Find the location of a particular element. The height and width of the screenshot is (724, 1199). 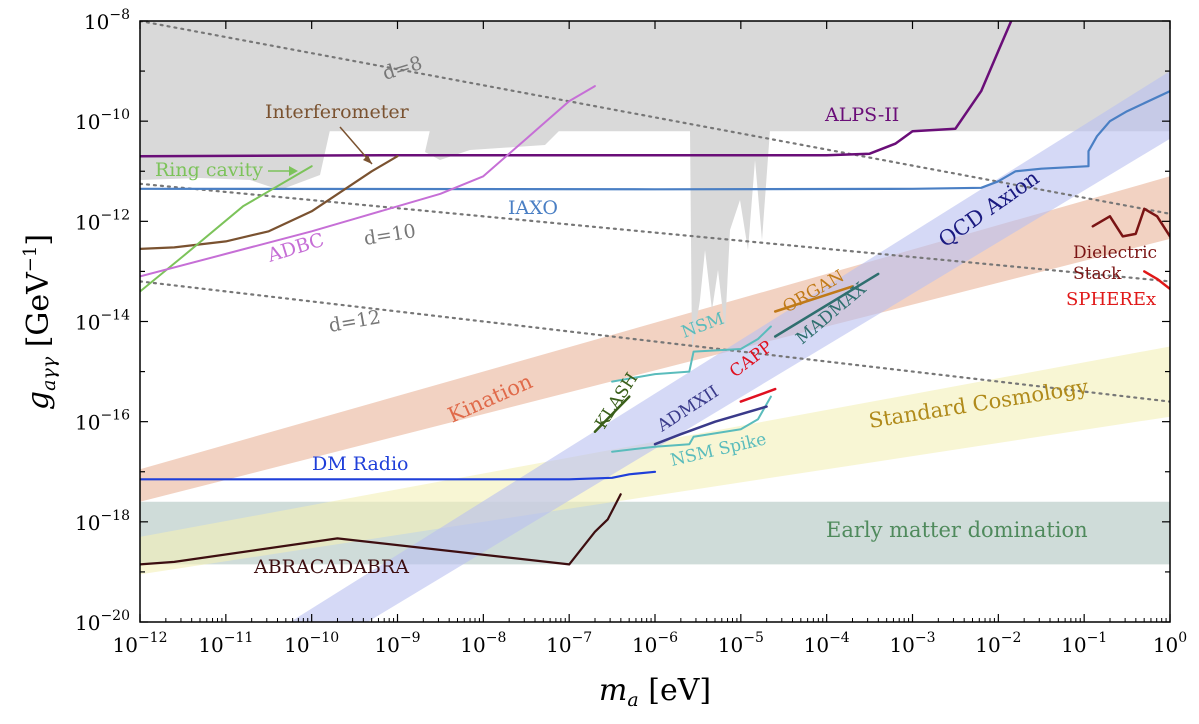

series-line-admxii is located at coordinates (710, 425).